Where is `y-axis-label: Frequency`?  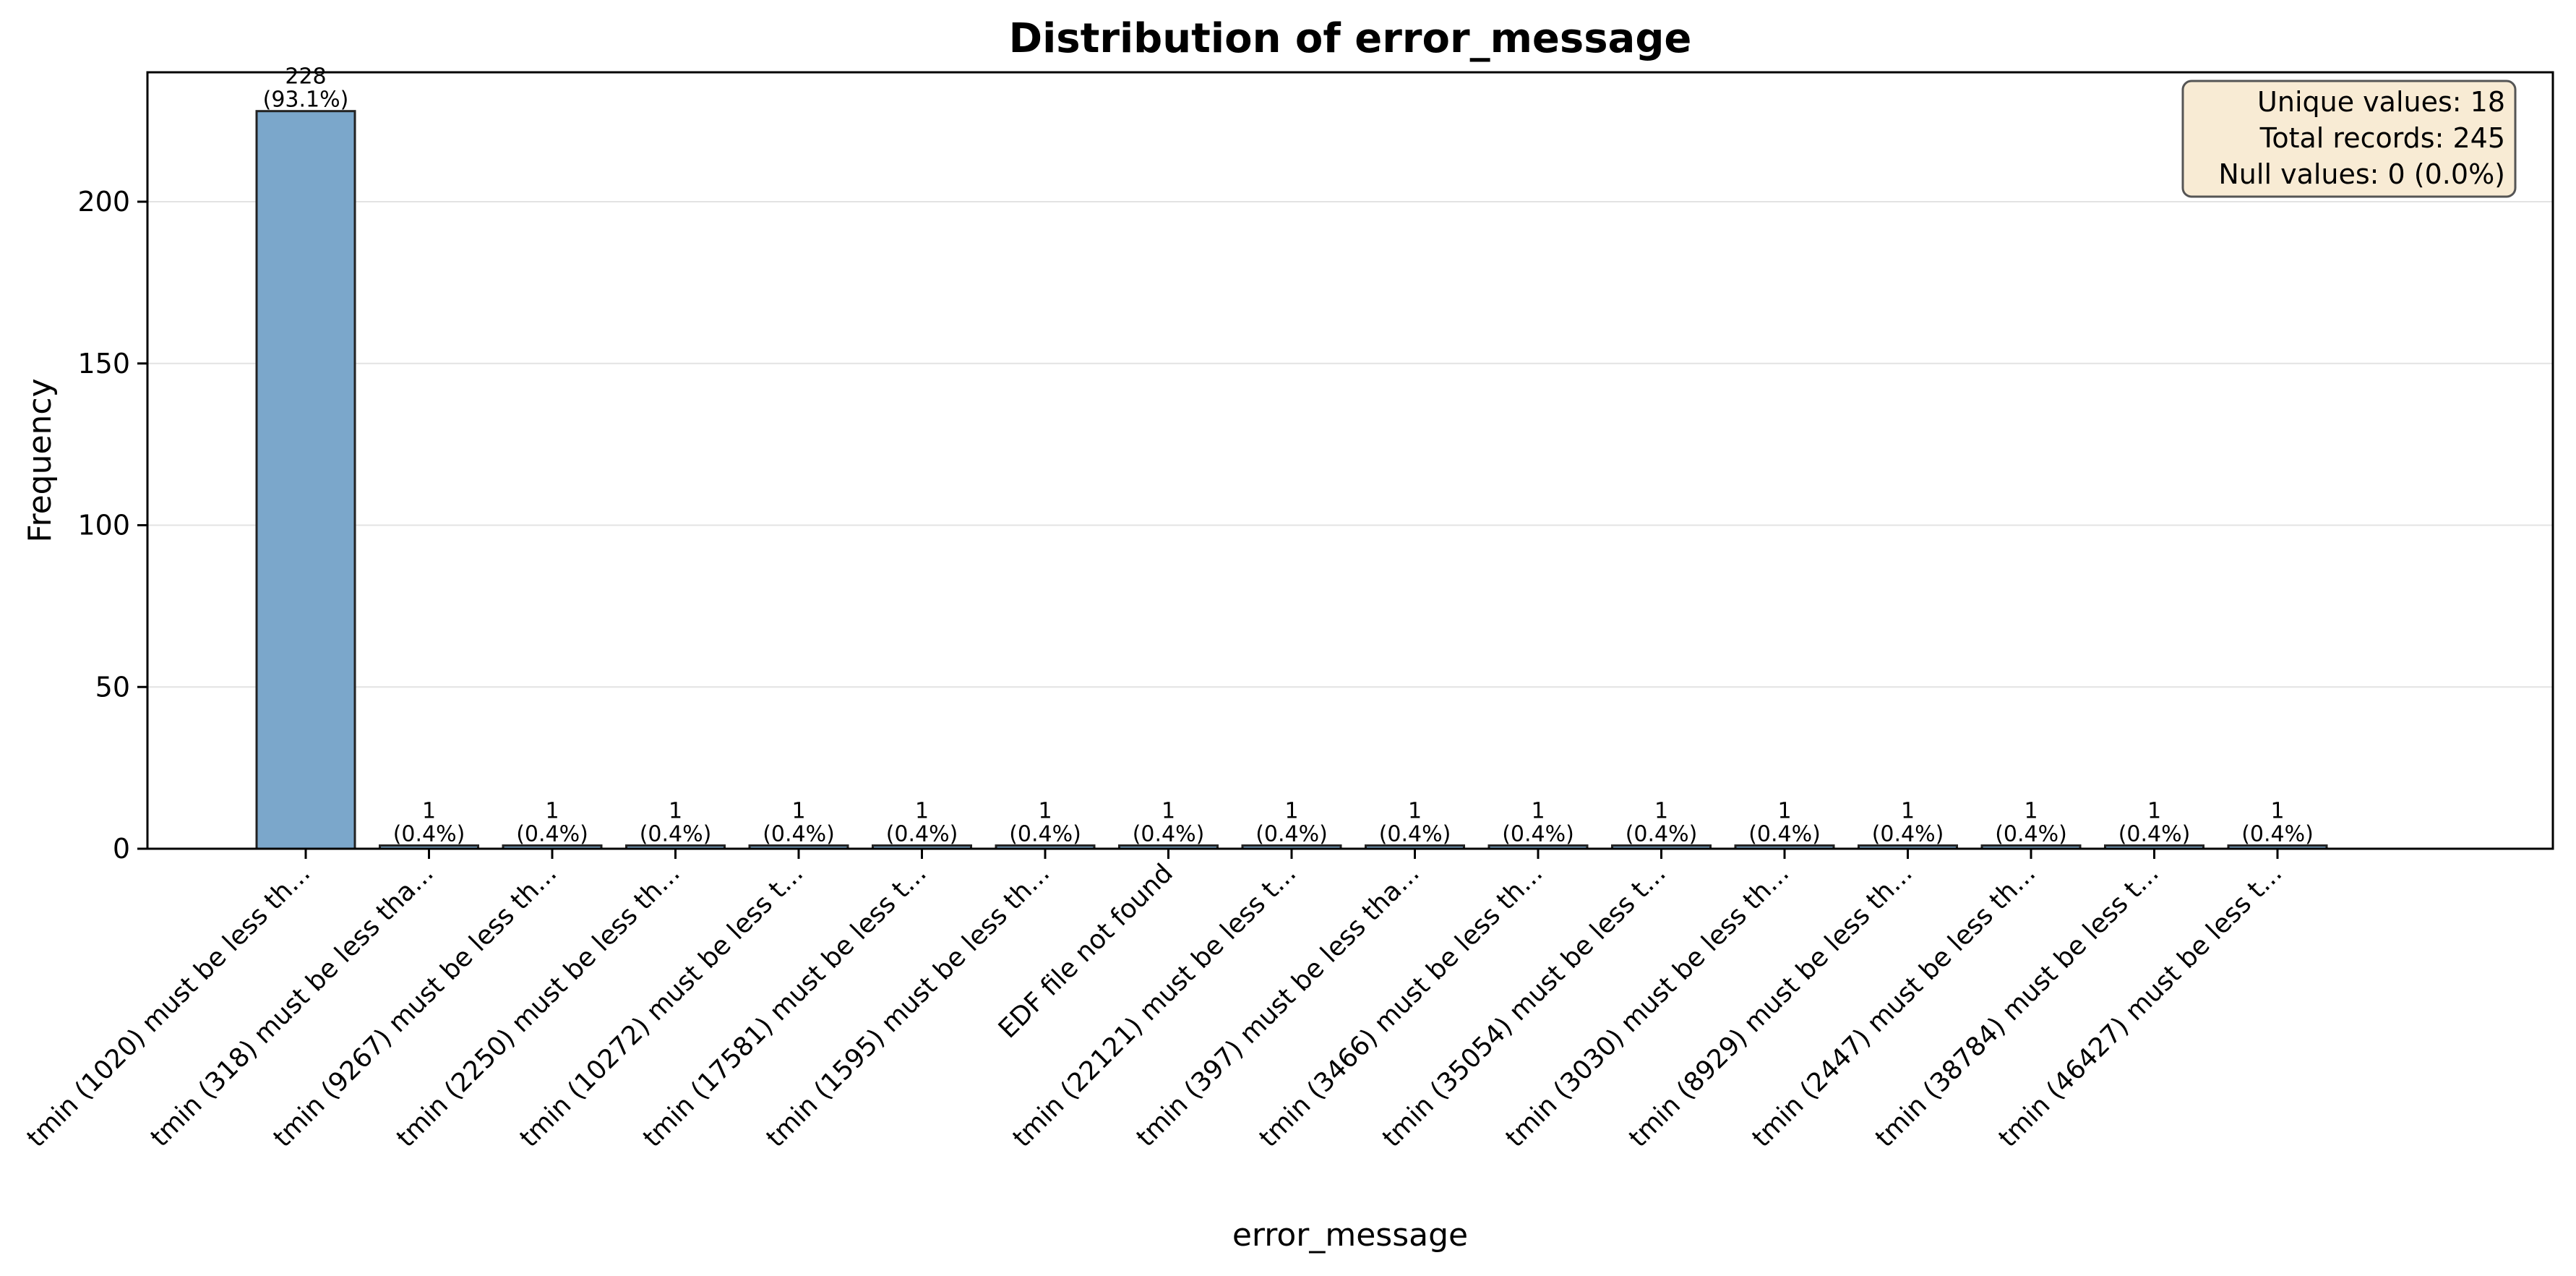
y-axis-label: Frequency is located at coordinates (40, 460).